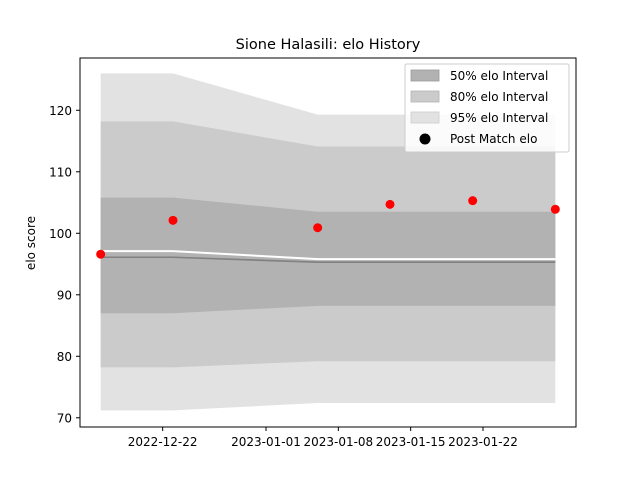 The image size is (640, 484). What do you see at coordinates (60, 234) in the screenshot?
I see `y-tick-label: 100` at bounding box center [60, 234].